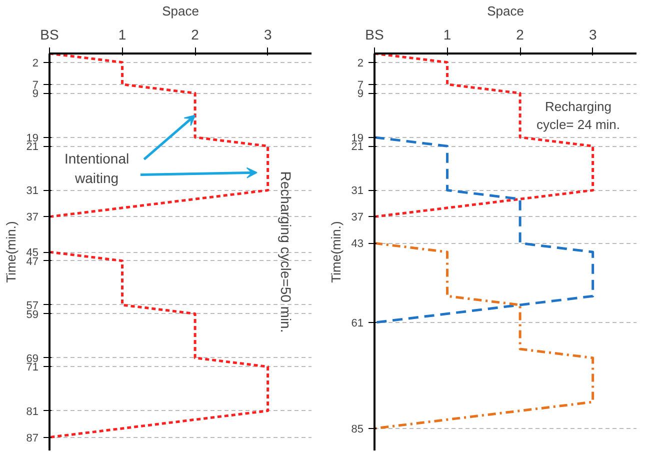  I want to click on y-tick-label: 61, so click(357, 324).